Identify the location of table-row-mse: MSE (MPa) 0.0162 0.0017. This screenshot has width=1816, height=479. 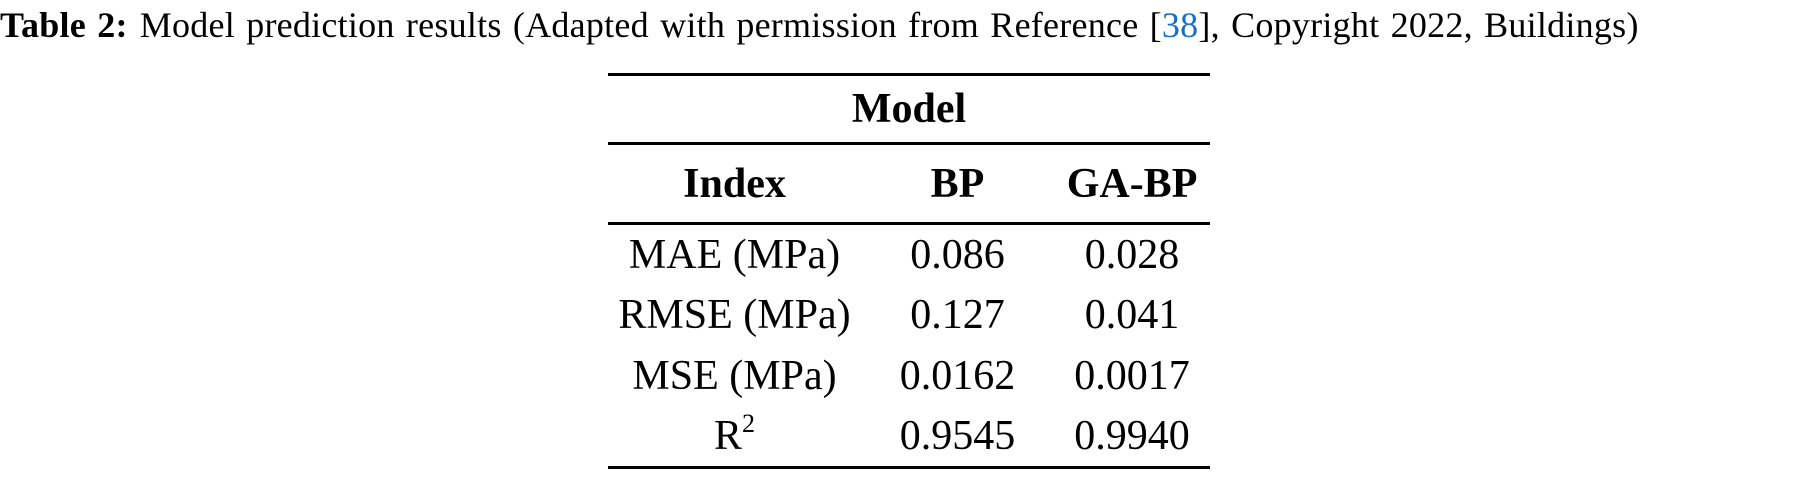
(909, 376).